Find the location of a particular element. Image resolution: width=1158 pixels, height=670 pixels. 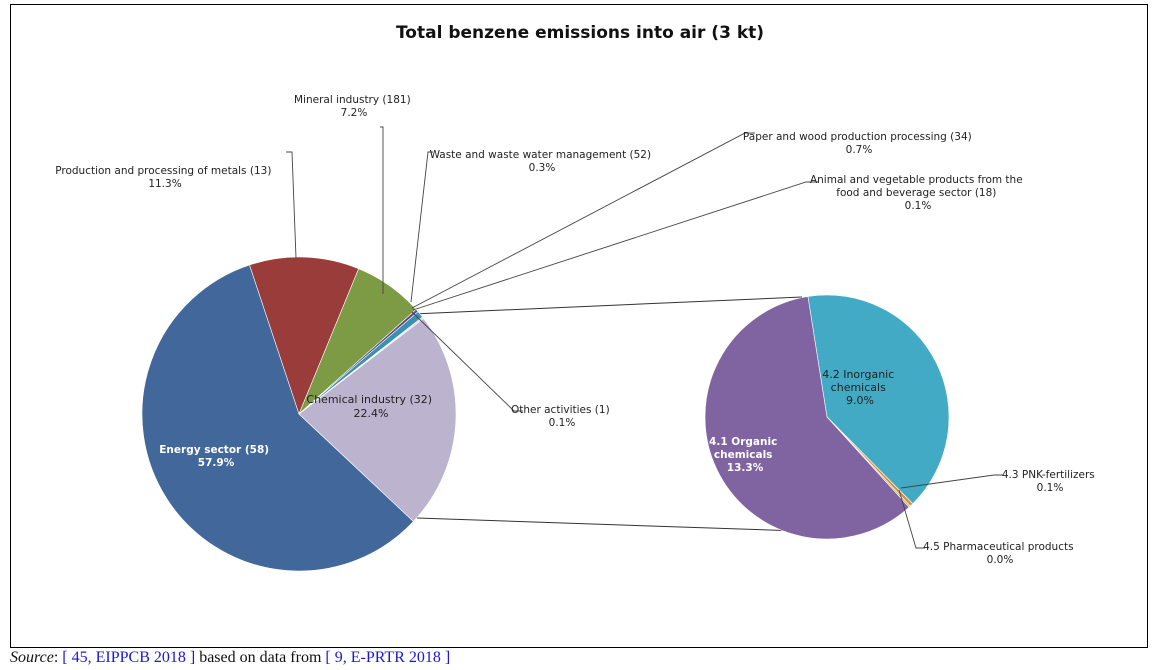

label-energy-sector: Energy sector (58) 57.9% is located at coordinates (216, 456).